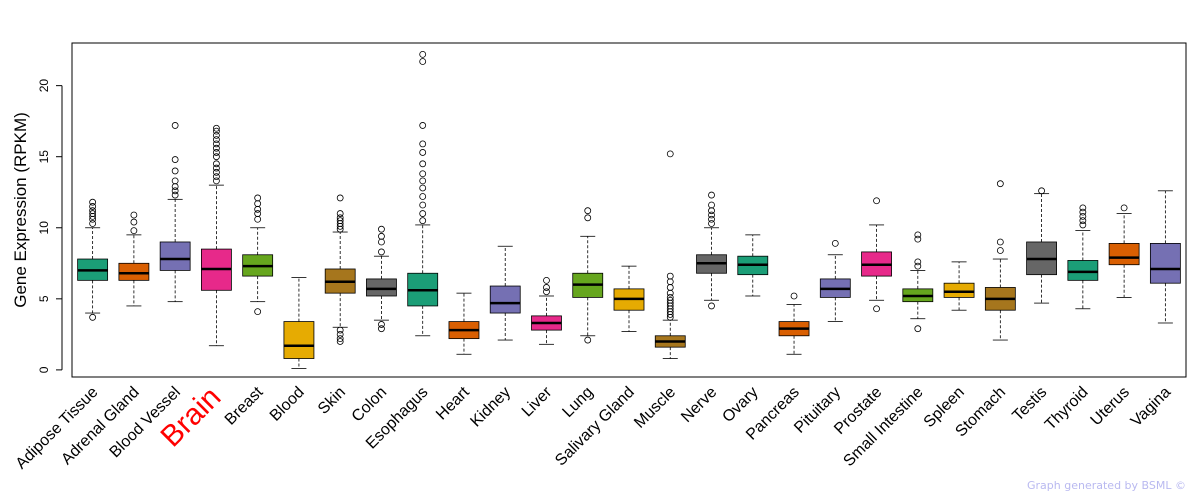  What do you see at coordinates (1083, 270) in the screenshot?
I see `box-thyroid-iqr` at bounding box center [1083, 270].